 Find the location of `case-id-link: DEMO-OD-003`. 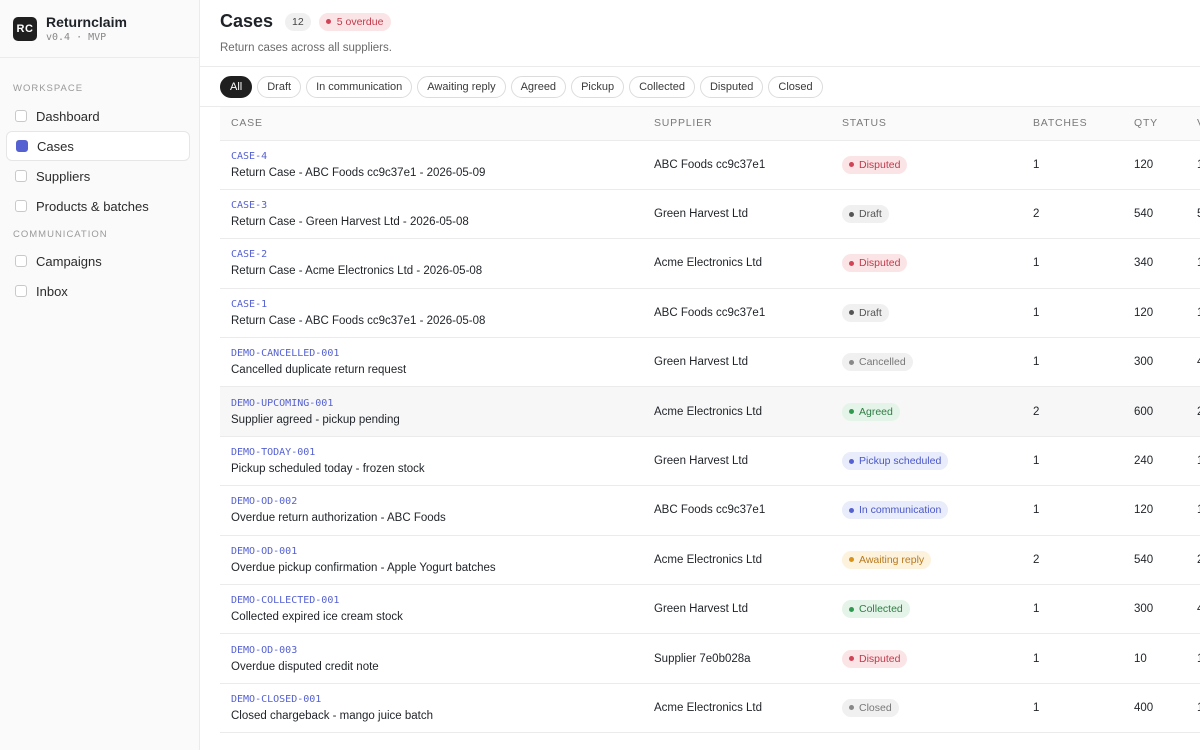

case-id-link: DEMO-OD-003 is located at coordinates (264, 650).